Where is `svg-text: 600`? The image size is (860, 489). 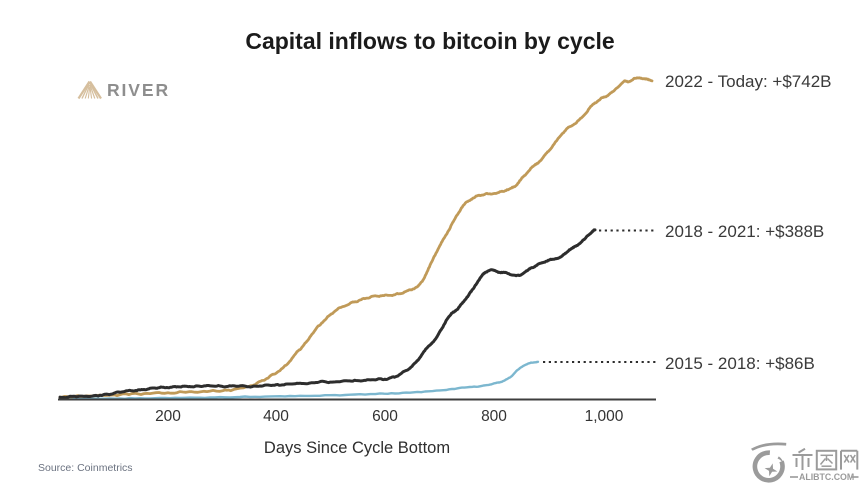 svg-text: 600 is located at coordinates (385, 416).